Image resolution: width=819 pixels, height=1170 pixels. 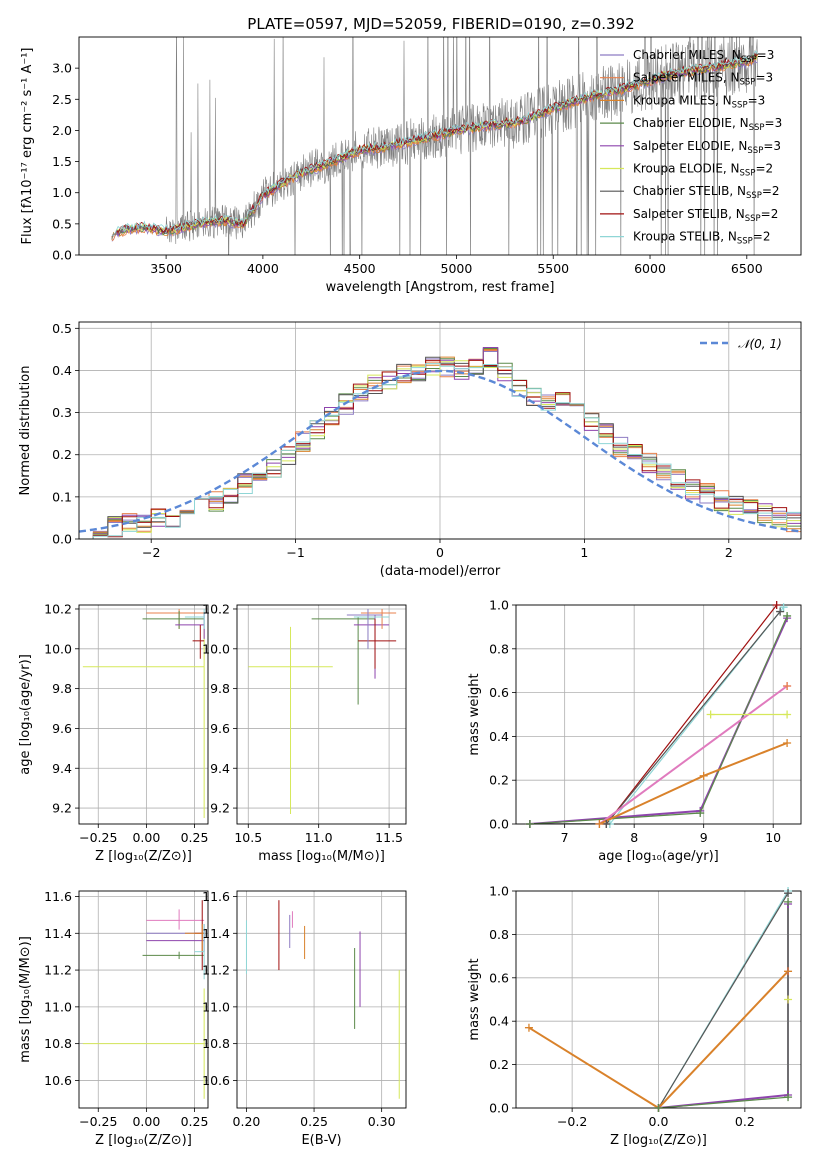 I want to click on y-axis-label: Flux [fλ10⁻¹⁷ erg cm⁻² s⁻¹ A⁻¹], so click(x=27, y=146).